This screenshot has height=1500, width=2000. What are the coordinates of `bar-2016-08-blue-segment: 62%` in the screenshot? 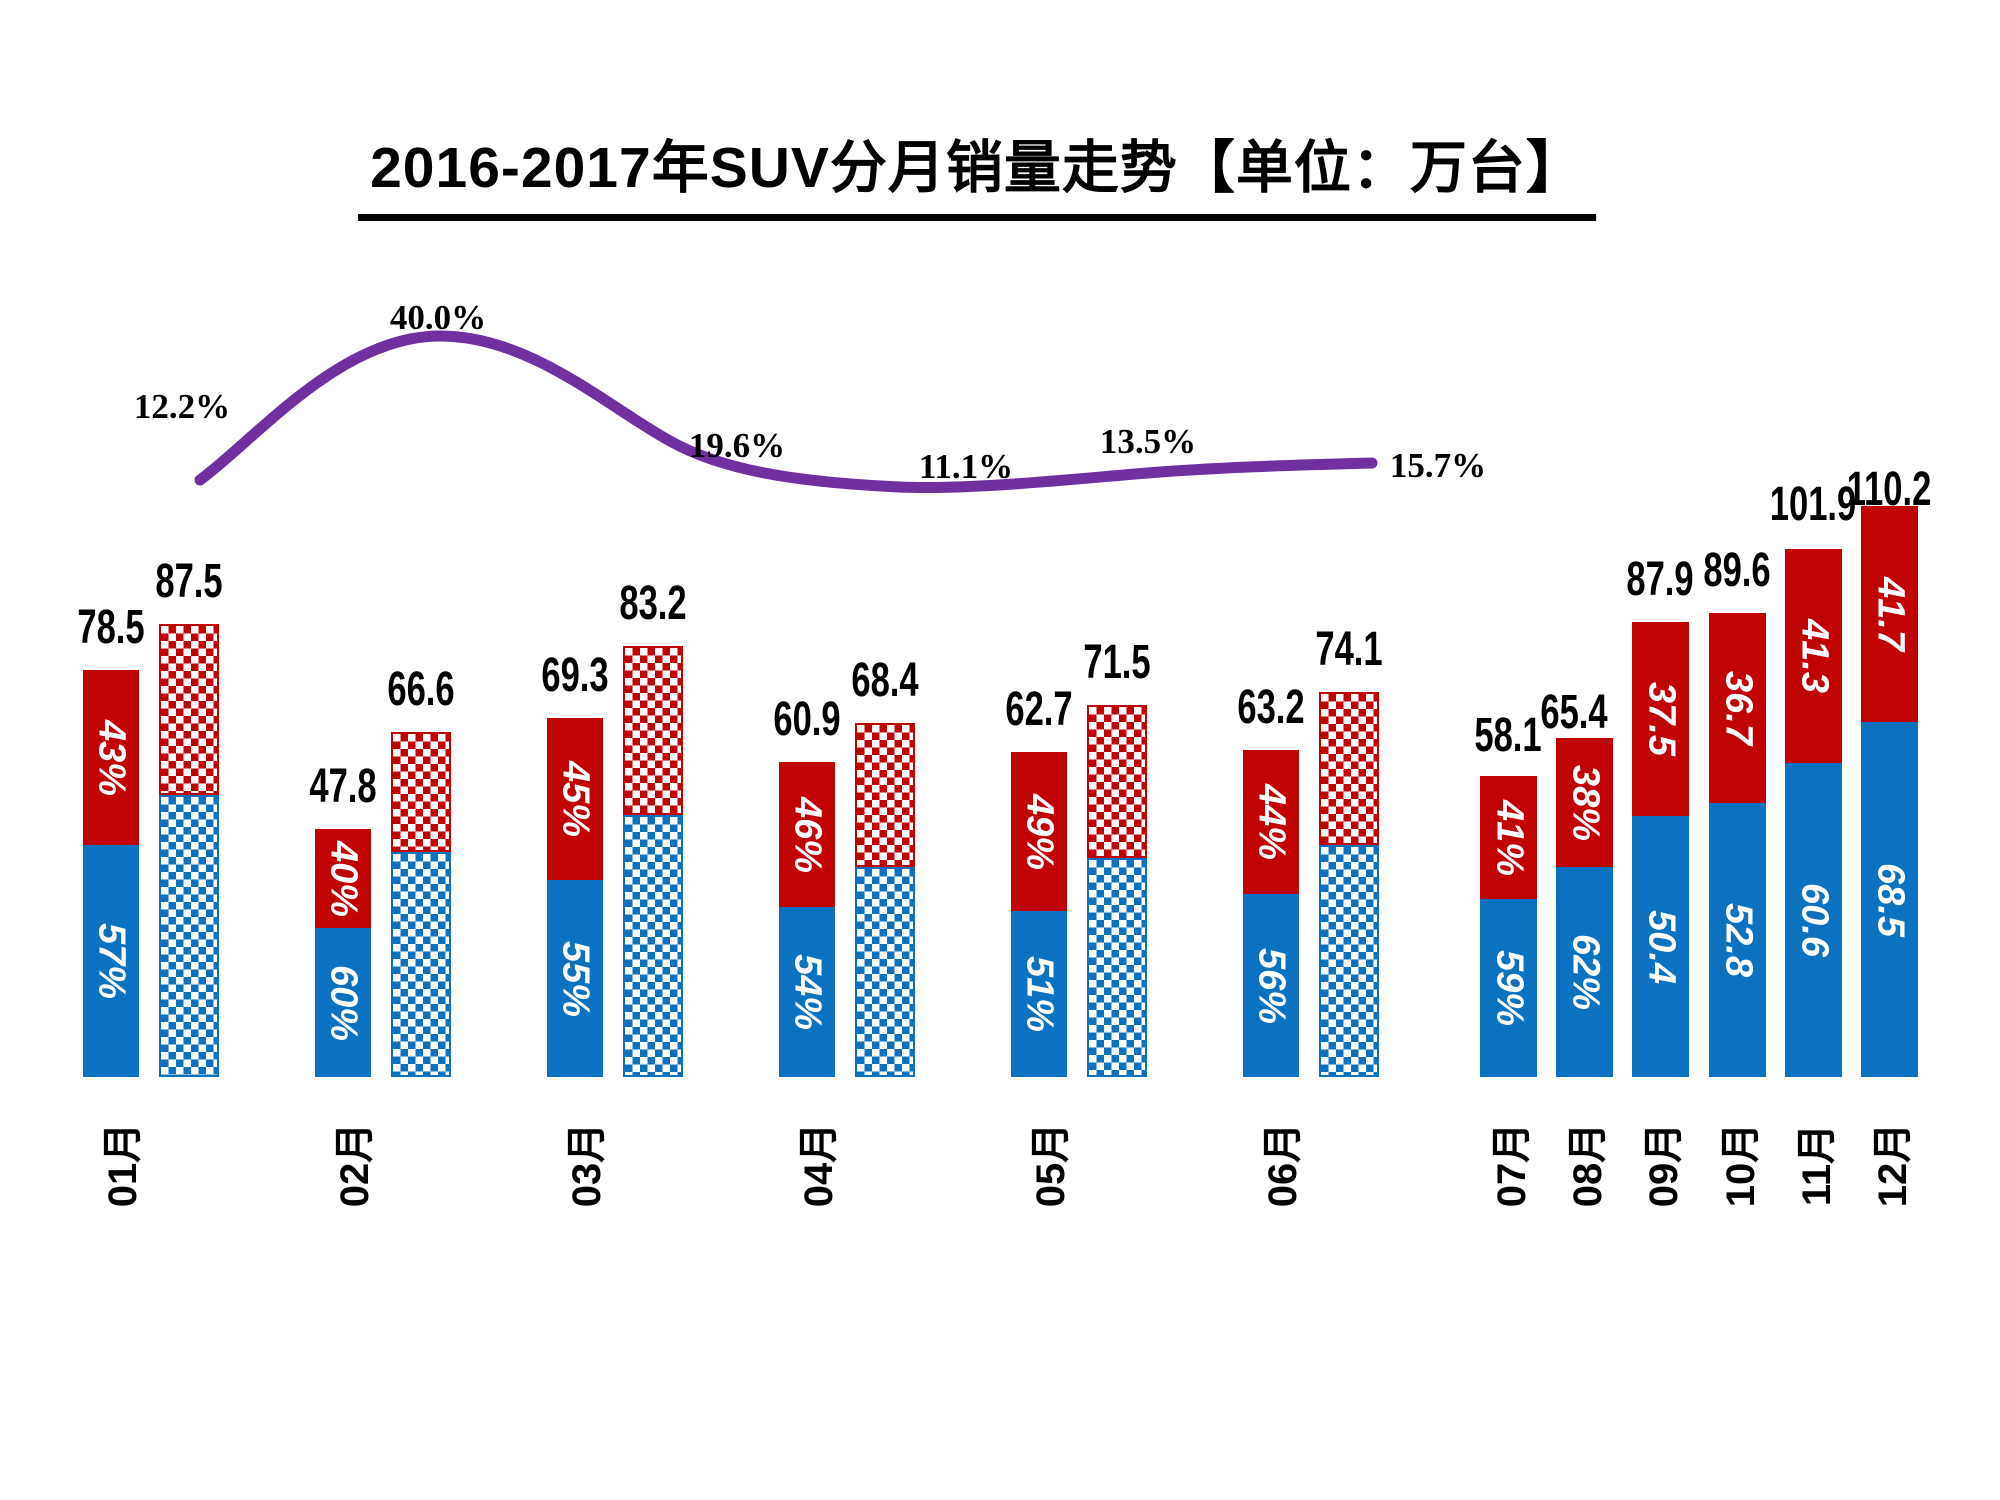 It's located at (1584, 972).